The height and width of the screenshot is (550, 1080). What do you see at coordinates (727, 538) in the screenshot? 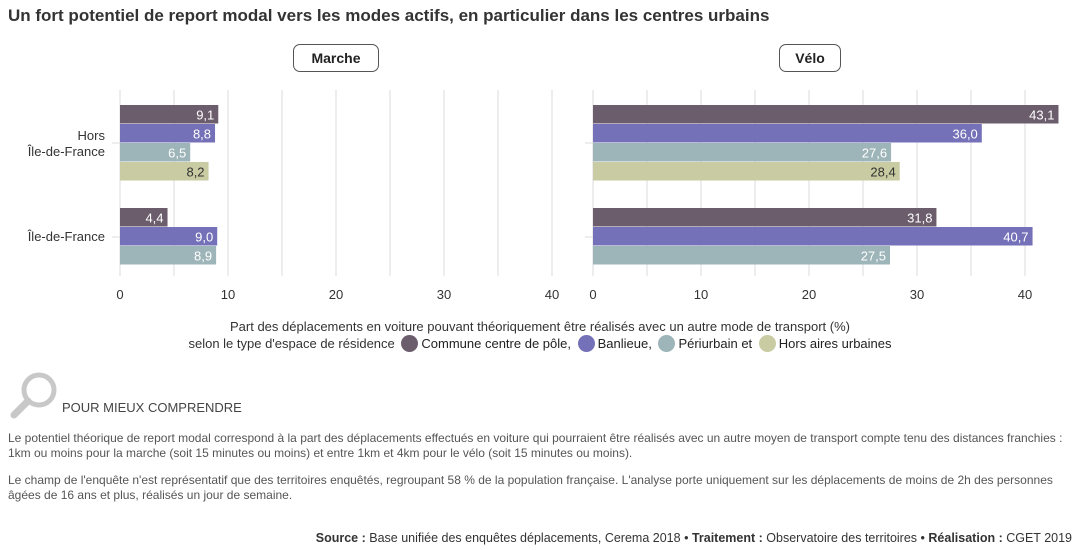
I see `treatment-label: Traitement :` at bounding box center [727, 538].